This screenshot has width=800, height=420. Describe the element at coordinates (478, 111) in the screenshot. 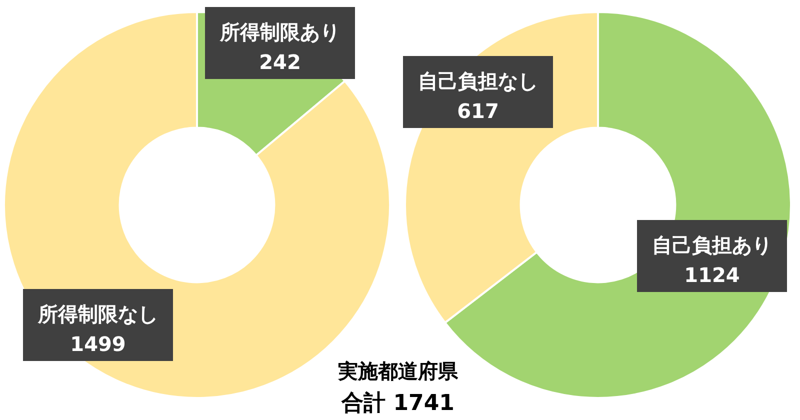

I see `data-label: 617` at that location.